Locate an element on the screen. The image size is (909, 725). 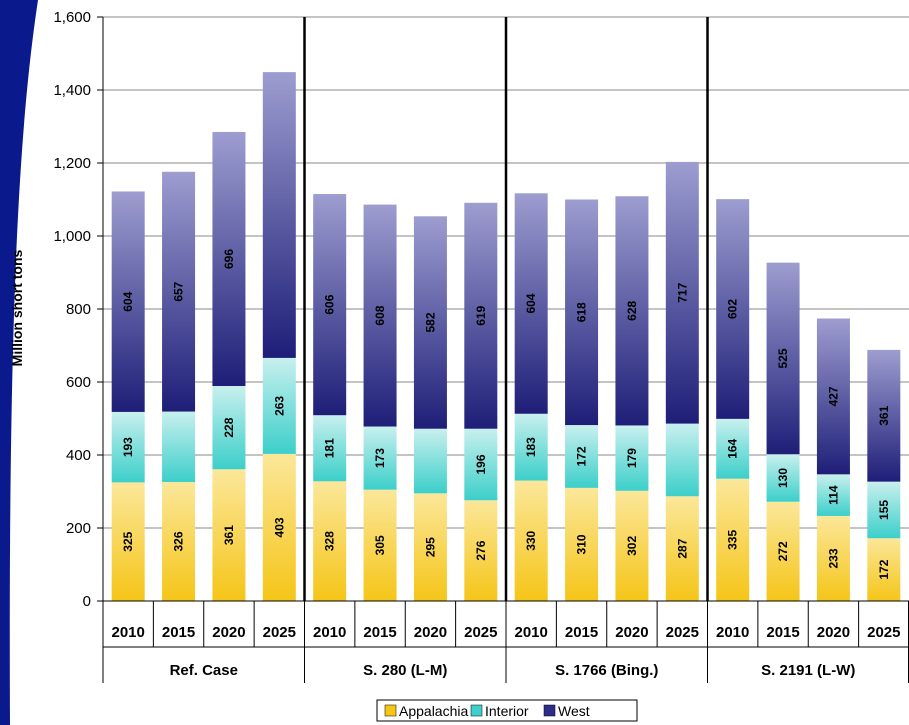
data-label: 696 is located at coordinates (229, 259).